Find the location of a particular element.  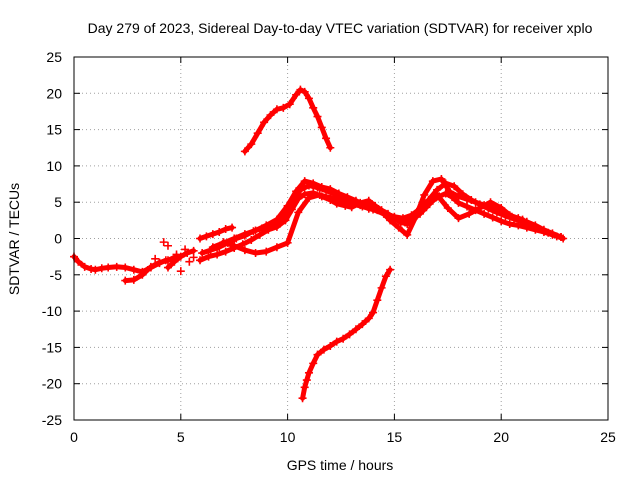

x-tick-label: 0 is located at coordinates (74, 437).